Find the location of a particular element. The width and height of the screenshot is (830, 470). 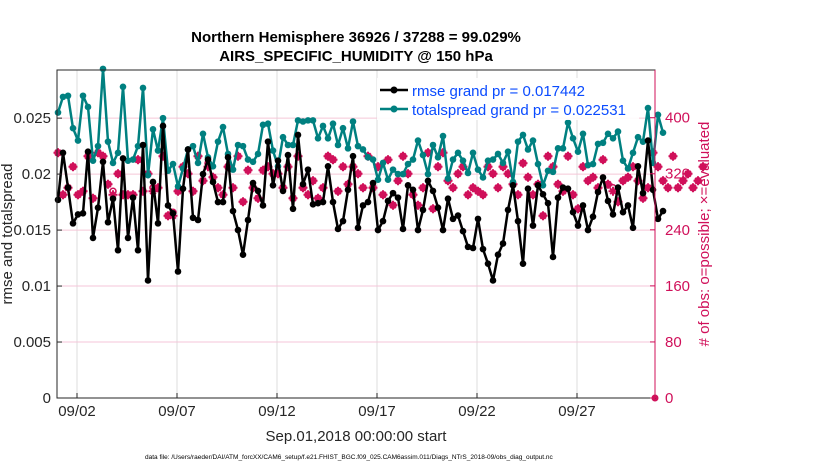

y-right-tick-label: 400 is located at coordinates (677, 118).